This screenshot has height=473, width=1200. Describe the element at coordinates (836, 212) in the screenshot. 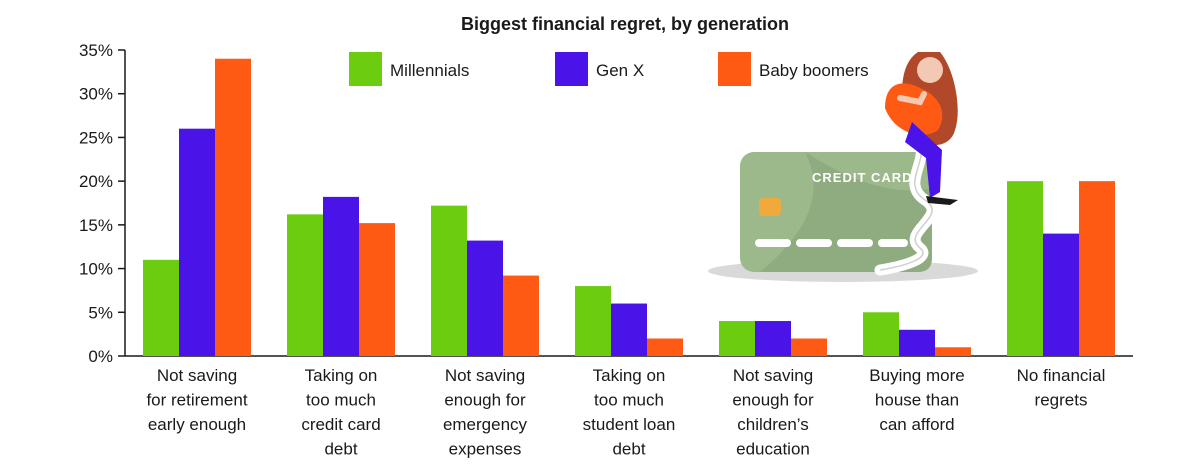

I see `credit-card-icon: CREDIT CARD` at that location.